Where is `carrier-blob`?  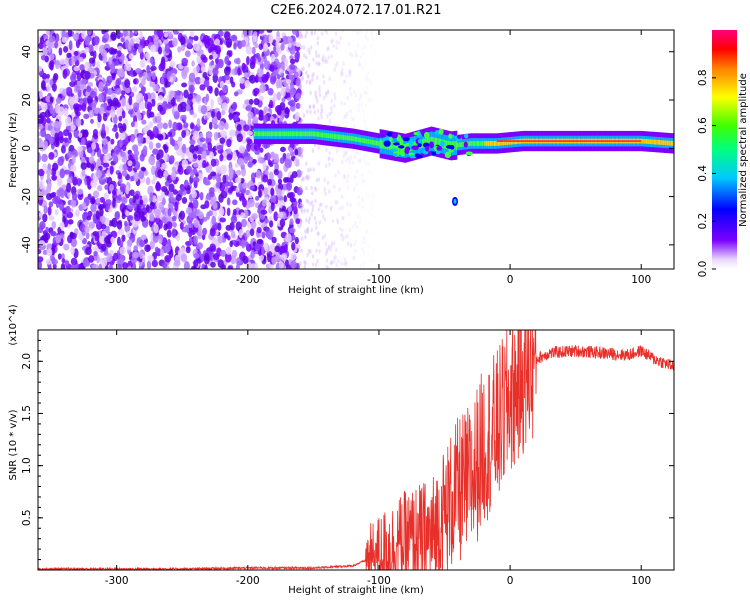 carrier-blob is located at coordinates (407, 151).